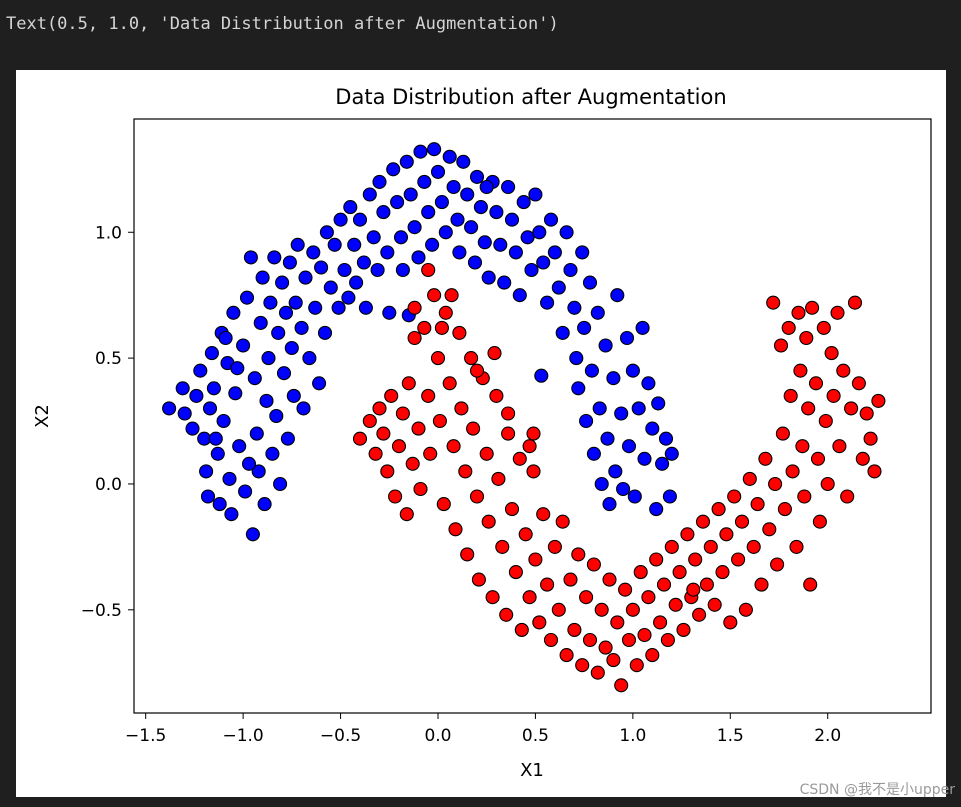 This screenshot has height=807, width=961. What do you see at coordinates (877, 790) in the screenshot?
I see `watermark: CSDN @我不是小upper` at bounding box center [877, 790].